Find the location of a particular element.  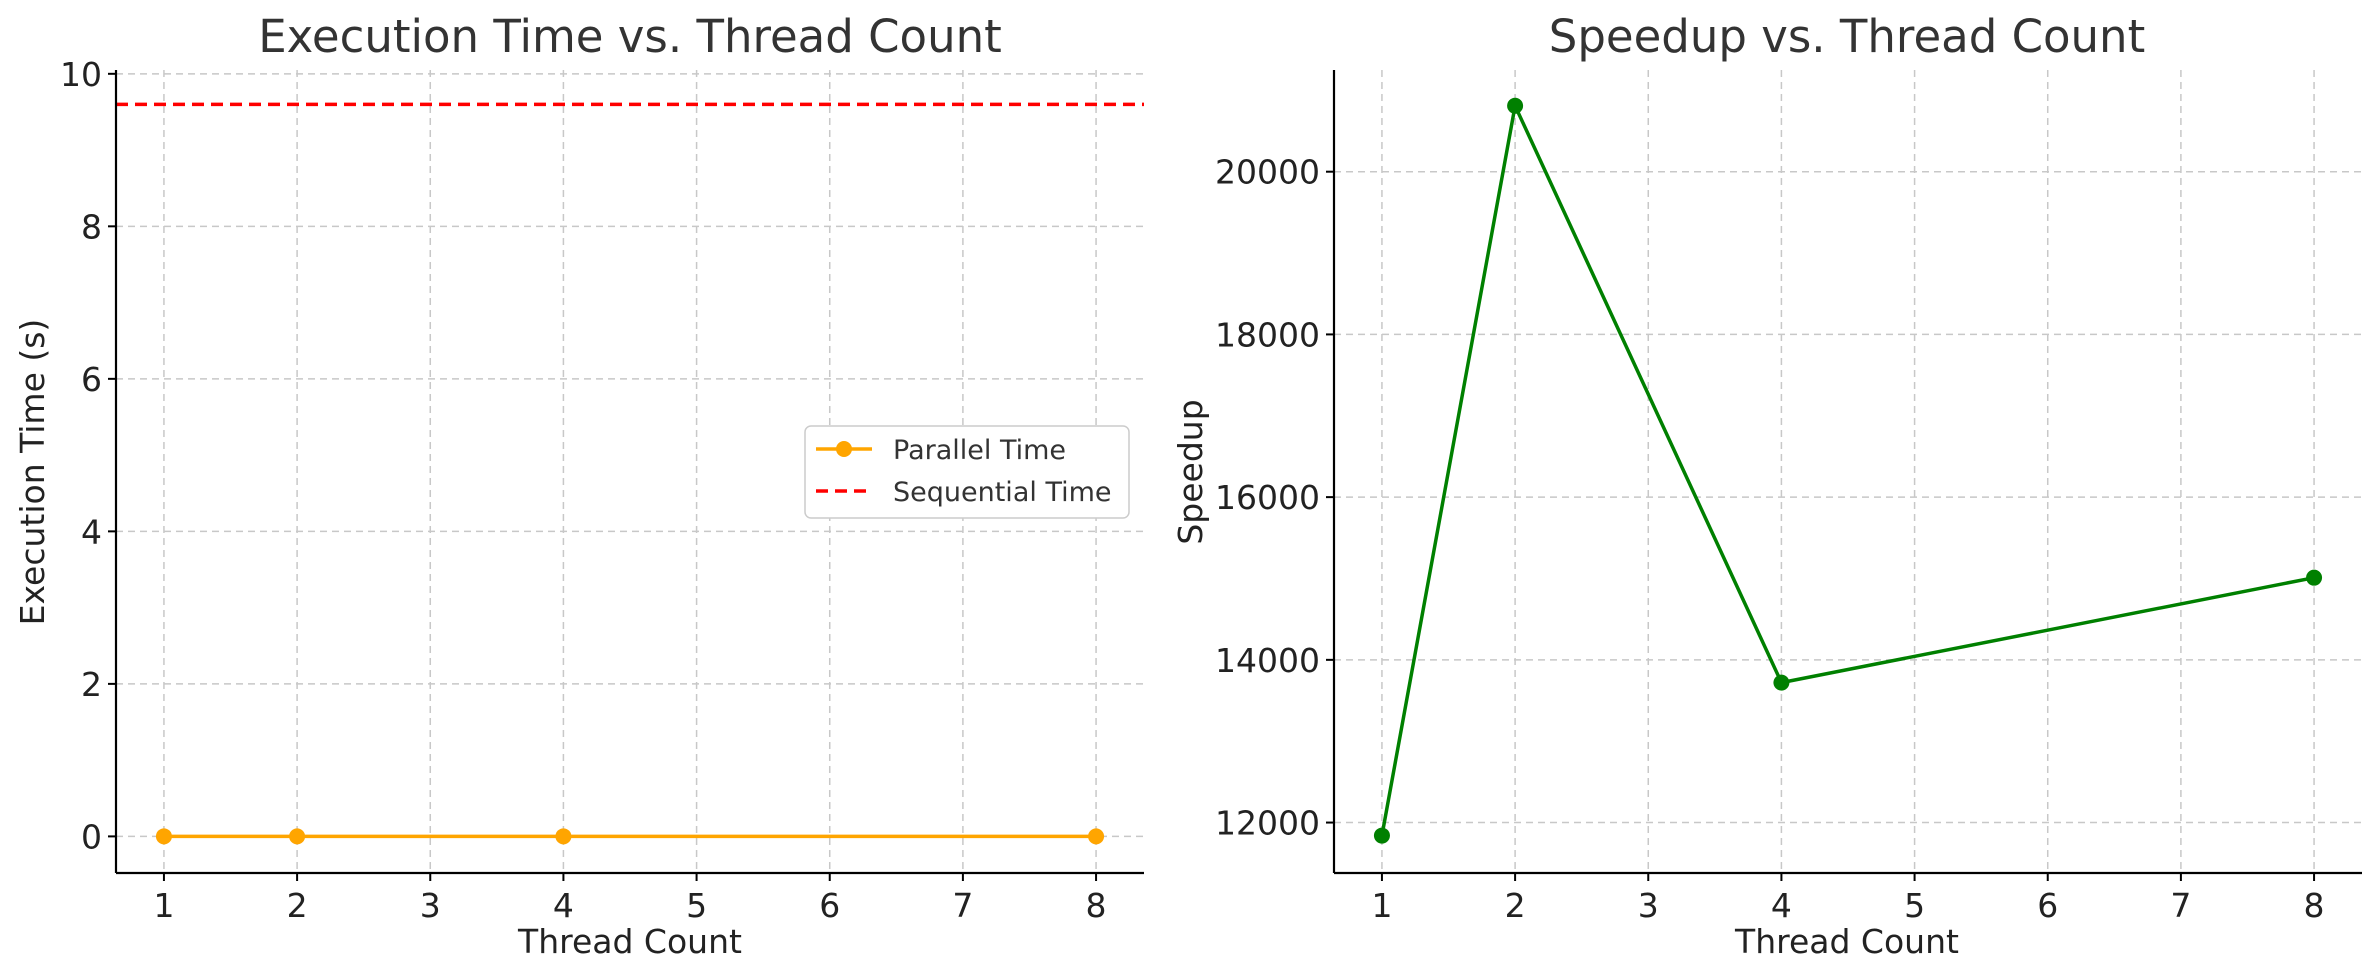

y-tick-label: 8 is located at coordinates (91, 226).